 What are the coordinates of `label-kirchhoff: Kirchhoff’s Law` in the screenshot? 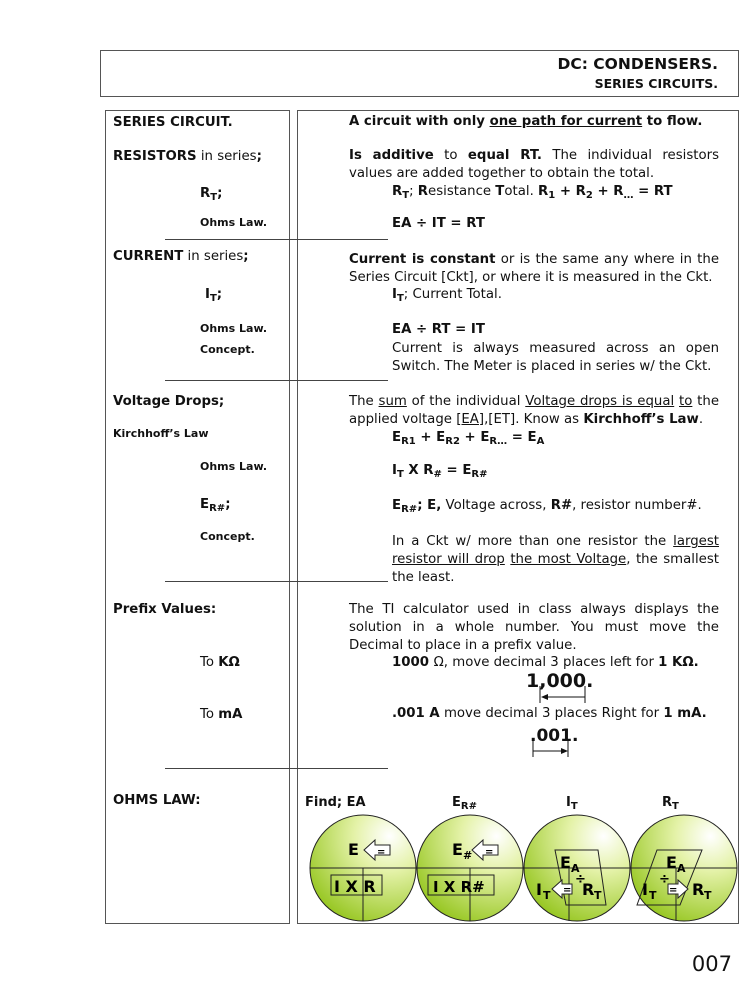 It's located at (161, 434).